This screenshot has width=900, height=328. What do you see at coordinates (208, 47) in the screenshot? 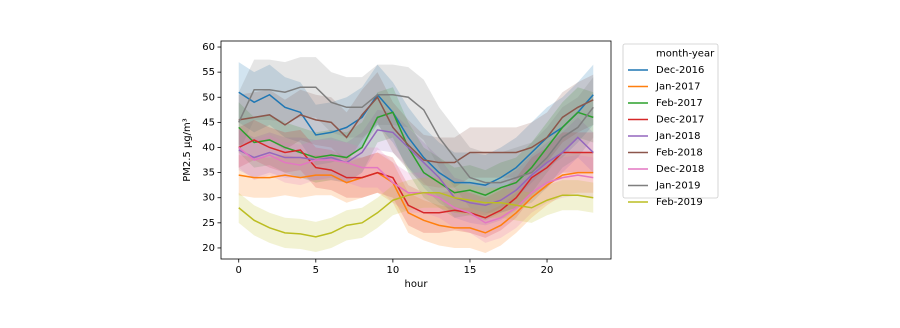
I see `y-tick-label: 60` at bounding box center [208, 47].